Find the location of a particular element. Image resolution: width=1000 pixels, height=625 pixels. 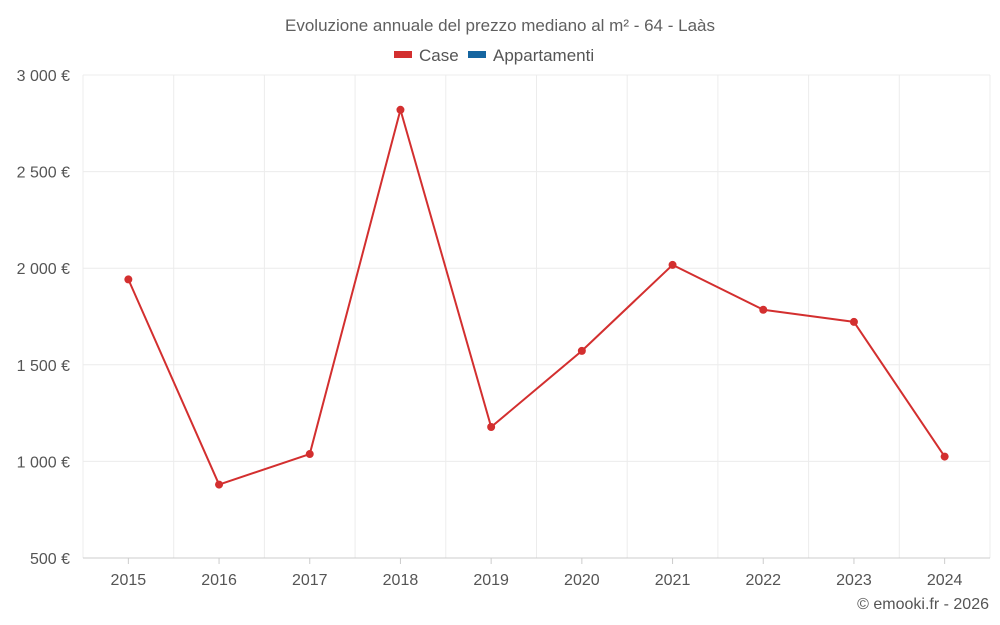

x-tick-label: 2019 is located at coordinates (491, 580).